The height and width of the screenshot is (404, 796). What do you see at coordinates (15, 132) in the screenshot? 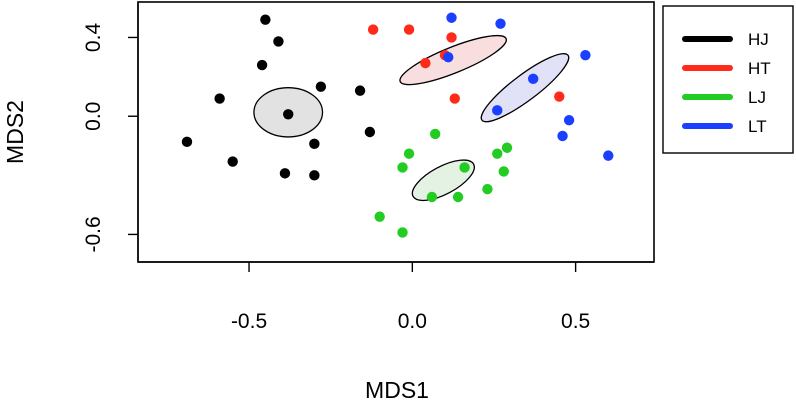
I see `y-axis-title: MDS2` at bounding box center [15, 132].